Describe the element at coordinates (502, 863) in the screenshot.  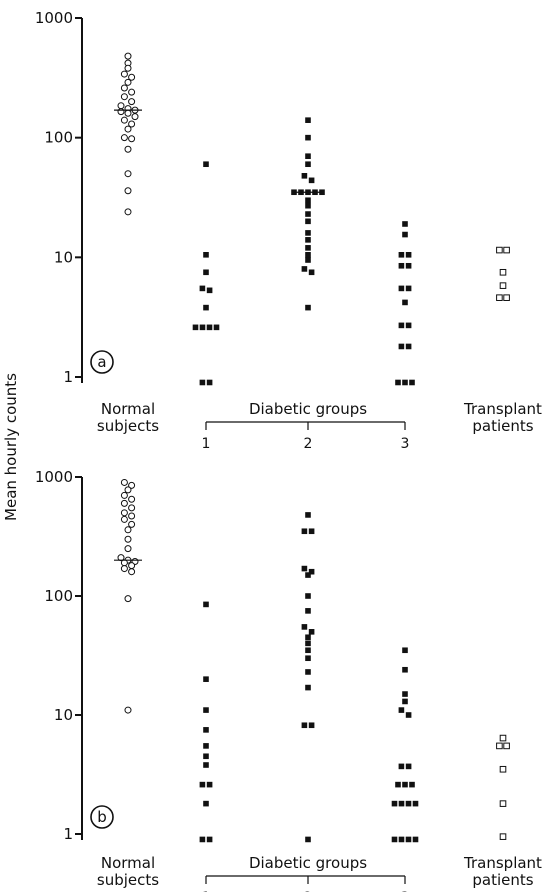
I see `category-label: Transplant` at that location.